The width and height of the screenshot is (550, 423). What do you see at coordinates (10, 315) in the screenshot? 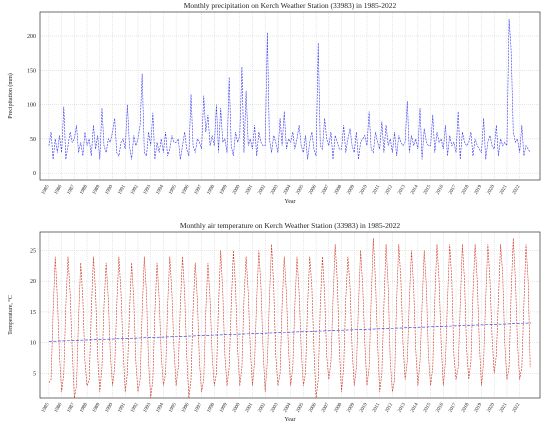
I see `y-axis-label: Temperature, °C` at bounding box center [10, 315].